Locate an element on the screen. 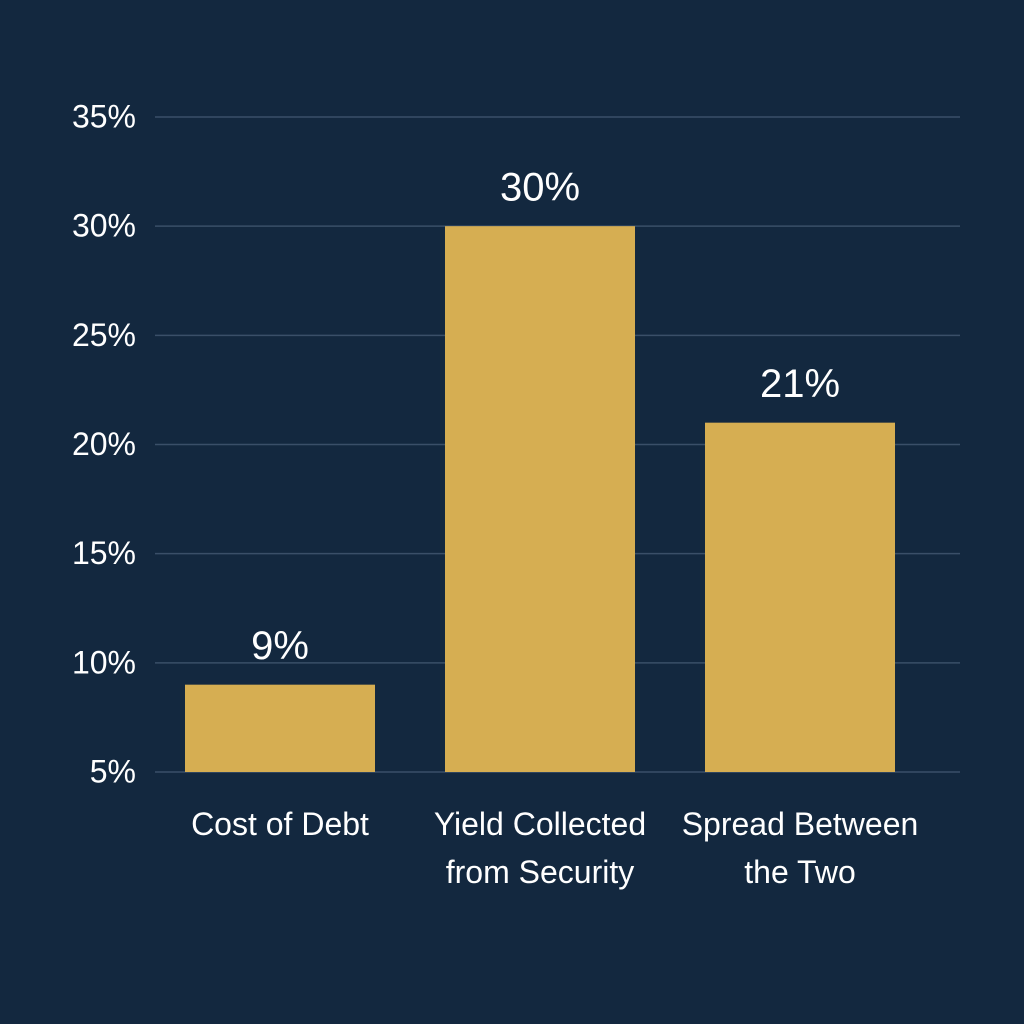 The width and height of the screenshot is (1024, 1024). y-tick-label: 25% is located at coordinates (104, 335).